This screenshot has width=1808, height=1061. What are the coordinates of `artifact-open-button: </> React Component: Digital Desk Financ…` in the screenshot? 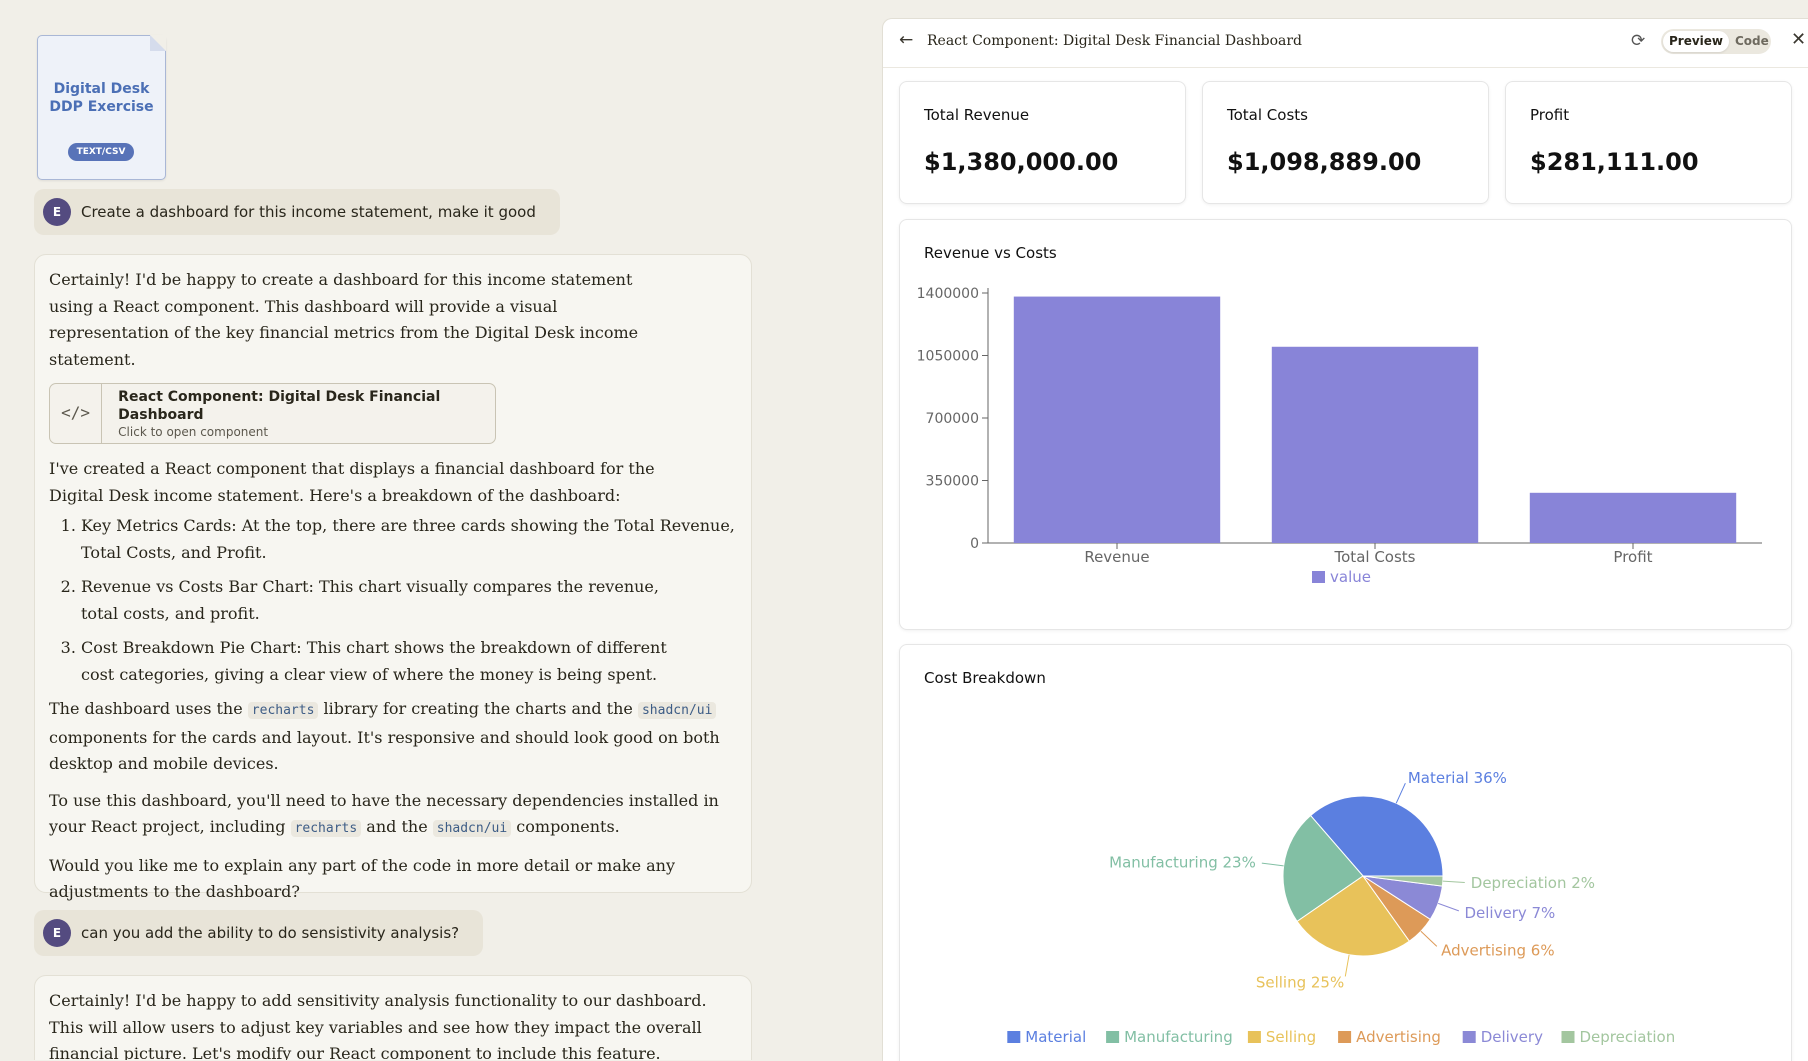 It's located at (272, 413).